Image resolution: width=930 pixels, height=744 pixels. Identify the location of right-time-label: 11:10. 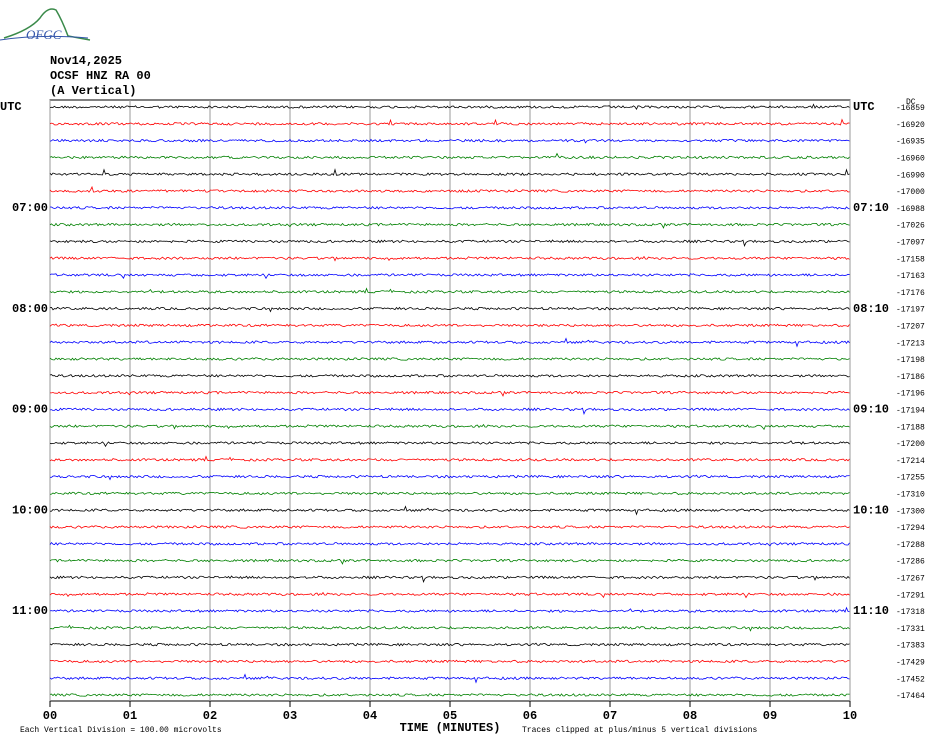
(871, 611).